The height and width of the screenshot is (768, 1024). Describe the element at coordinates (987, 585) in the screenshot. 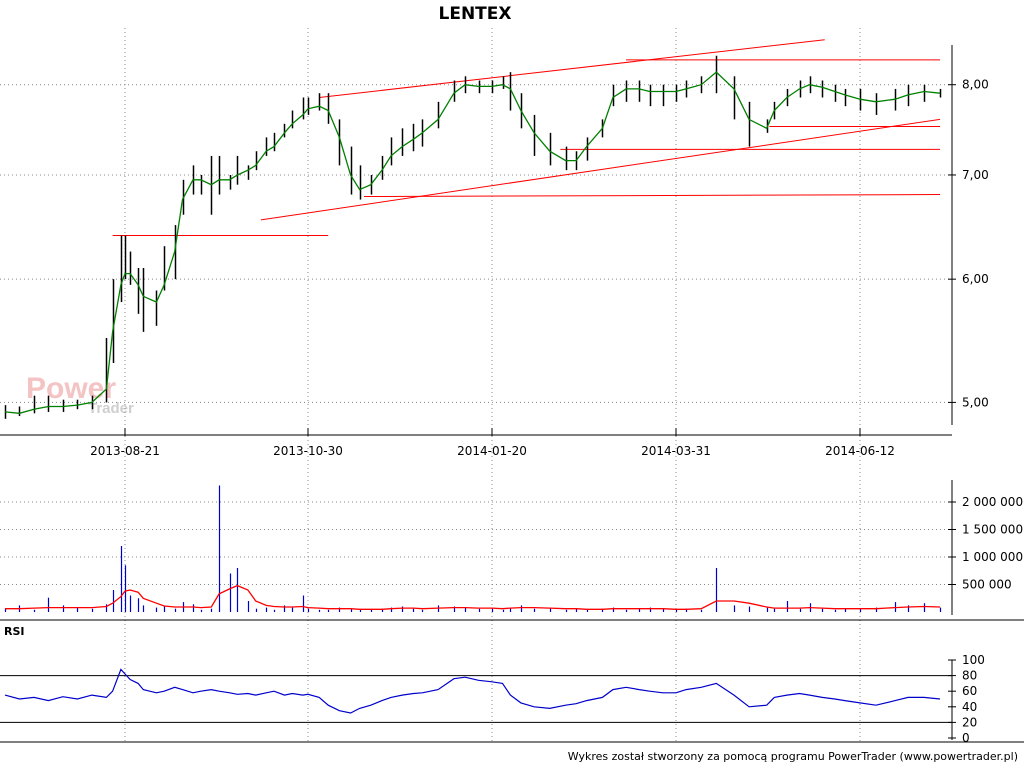

I see `volume-y-tick-label: 500 000` at that location.